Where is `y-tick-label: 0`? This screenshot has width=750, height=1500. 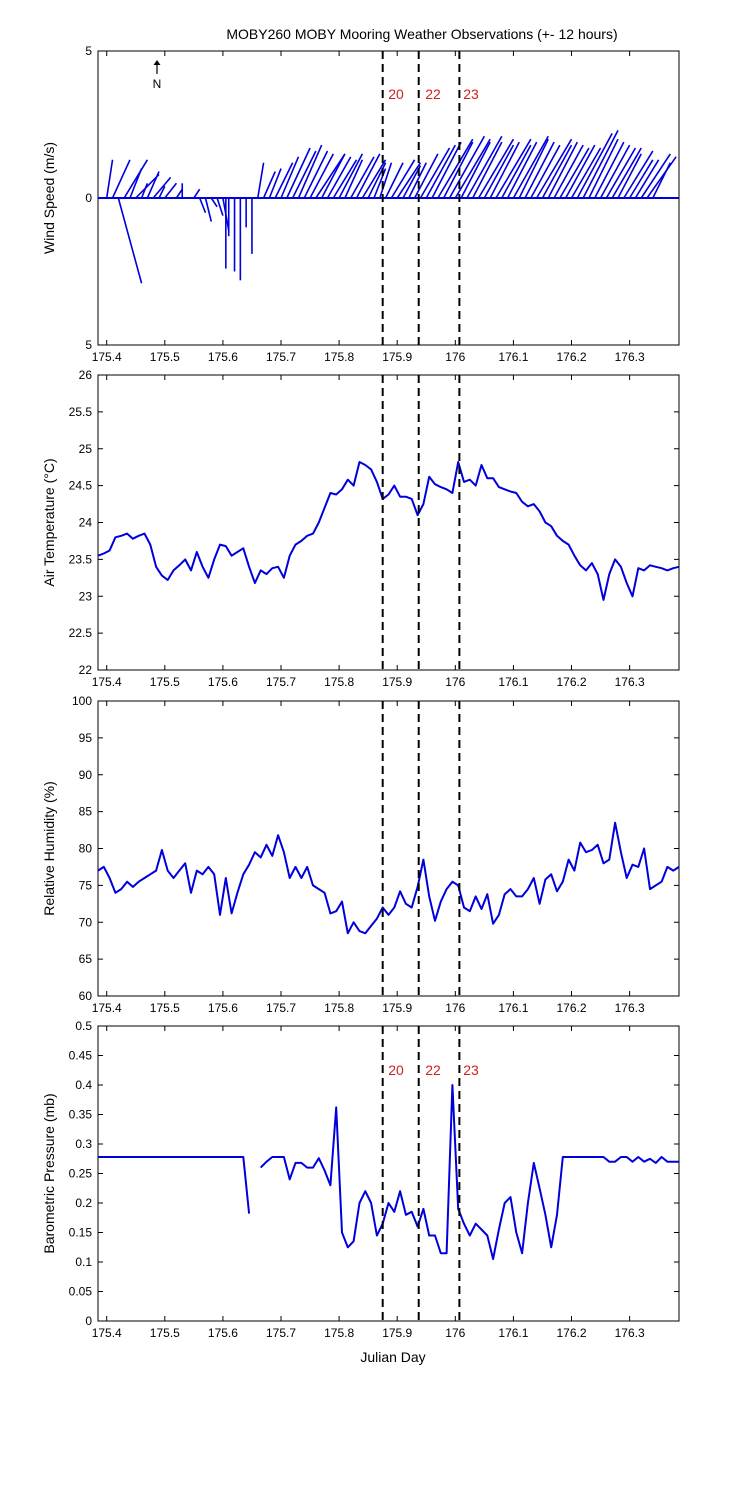 y-tick-label: 0 is located at coordinates (88, 1321).